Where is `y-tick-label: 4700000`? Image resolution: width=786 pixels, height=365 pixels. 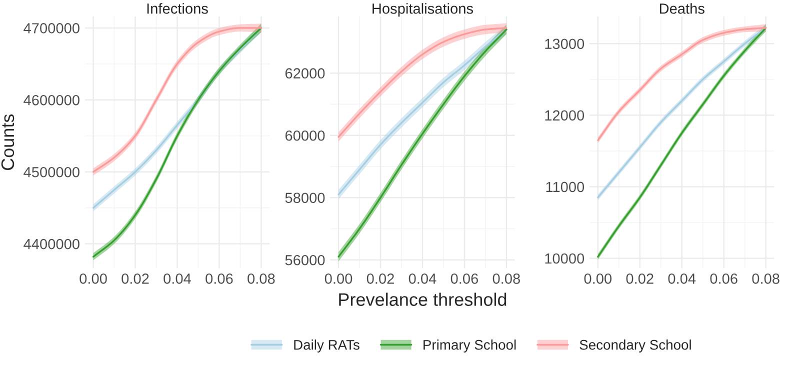
y-tick-label: 4700000 is located at coordinates (52, 28).